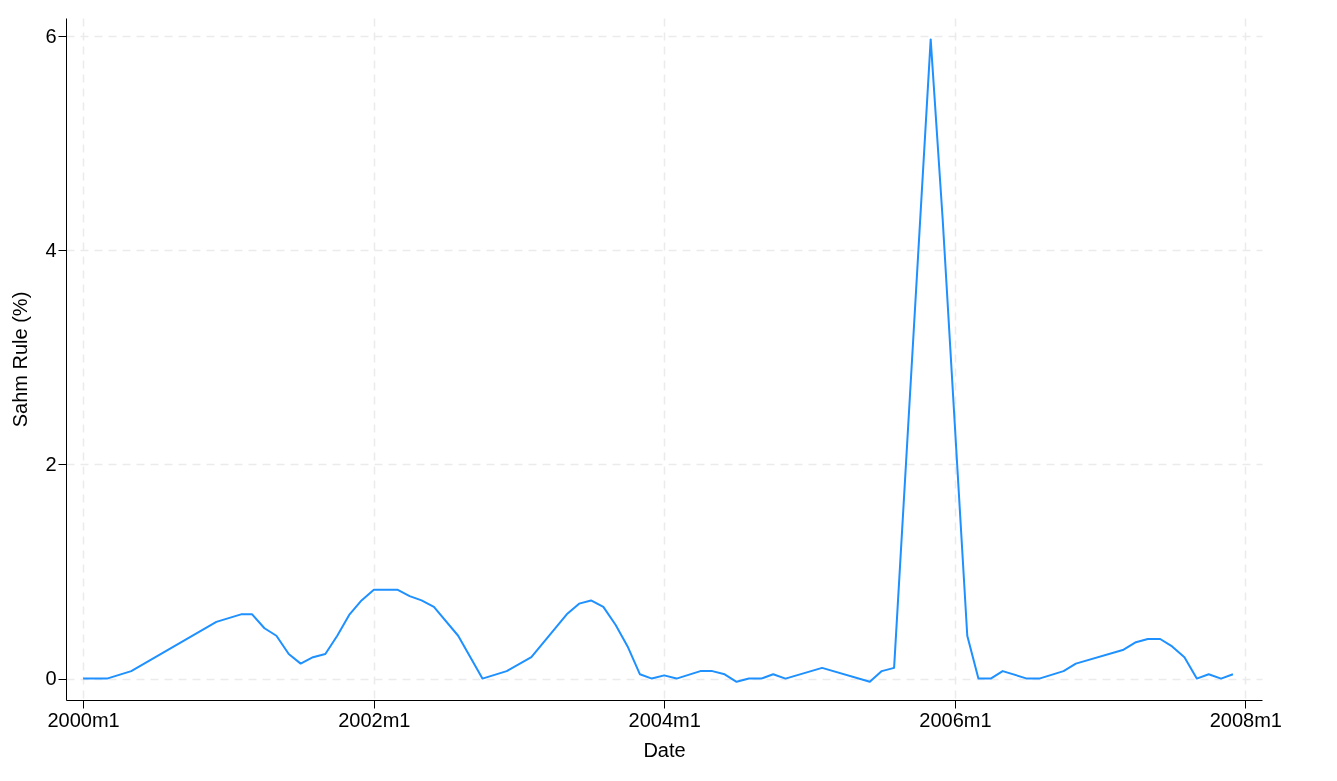 Image resolution: width=1337 pixels, height=781 pixels. What do you see at coordinates (51, 35) in the screenshot?
I see `y-tick-label: 6` at bounding box center [51, 35].